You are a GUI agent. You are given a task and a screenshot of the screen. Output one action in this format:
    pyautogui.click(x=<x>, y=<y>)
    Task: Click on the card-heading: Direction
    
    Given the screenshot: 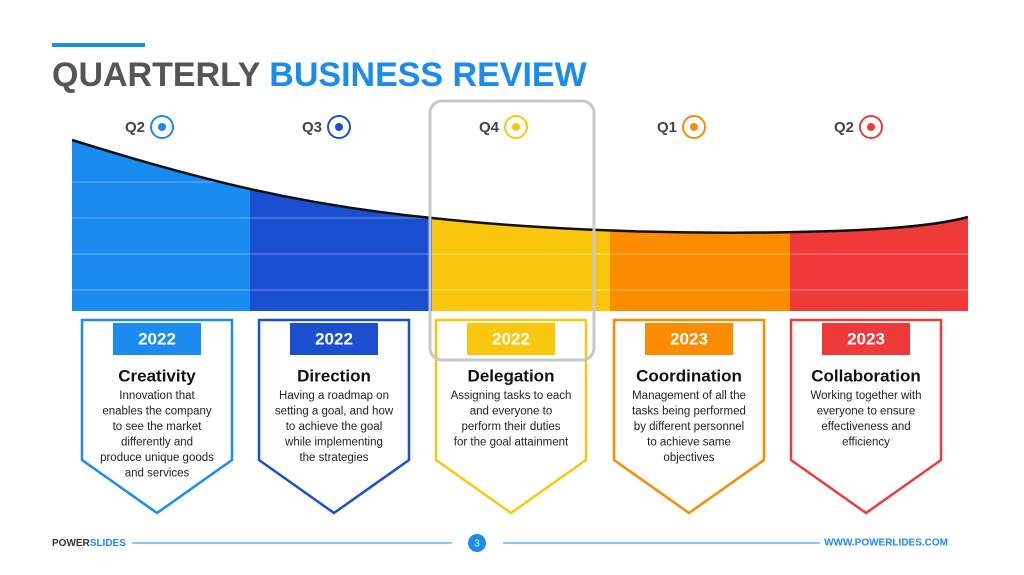 What is the action you would take?
    pyautogui.click(x=334, y=375)
    